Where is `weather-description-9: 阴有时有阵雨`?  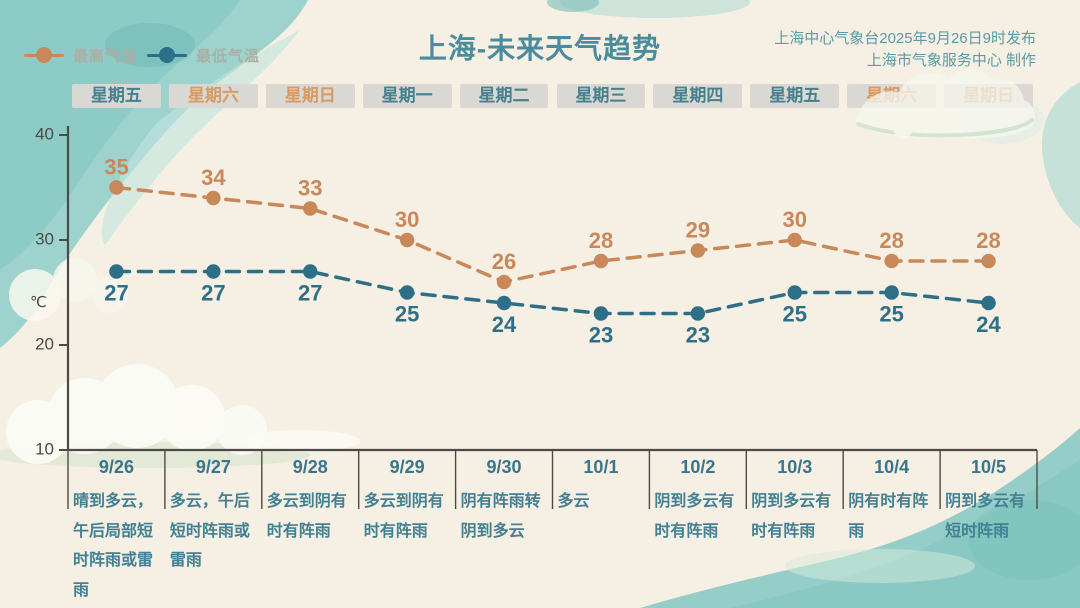
weather-description-9: 阴有时有阵雨 is located at coordinates (888, 516).